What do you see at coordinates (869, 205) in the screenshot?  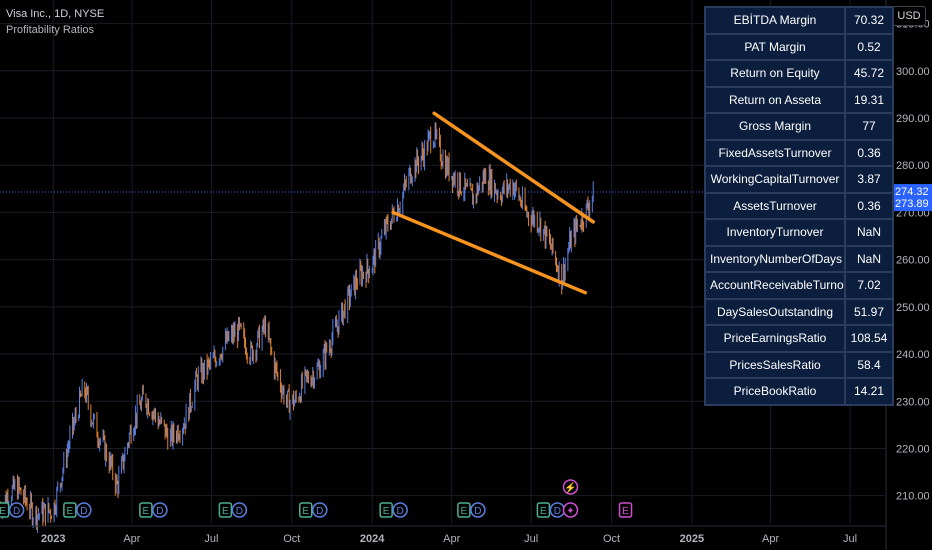 I see `ratio-value: 0.36` at bounding box center [869, 205].